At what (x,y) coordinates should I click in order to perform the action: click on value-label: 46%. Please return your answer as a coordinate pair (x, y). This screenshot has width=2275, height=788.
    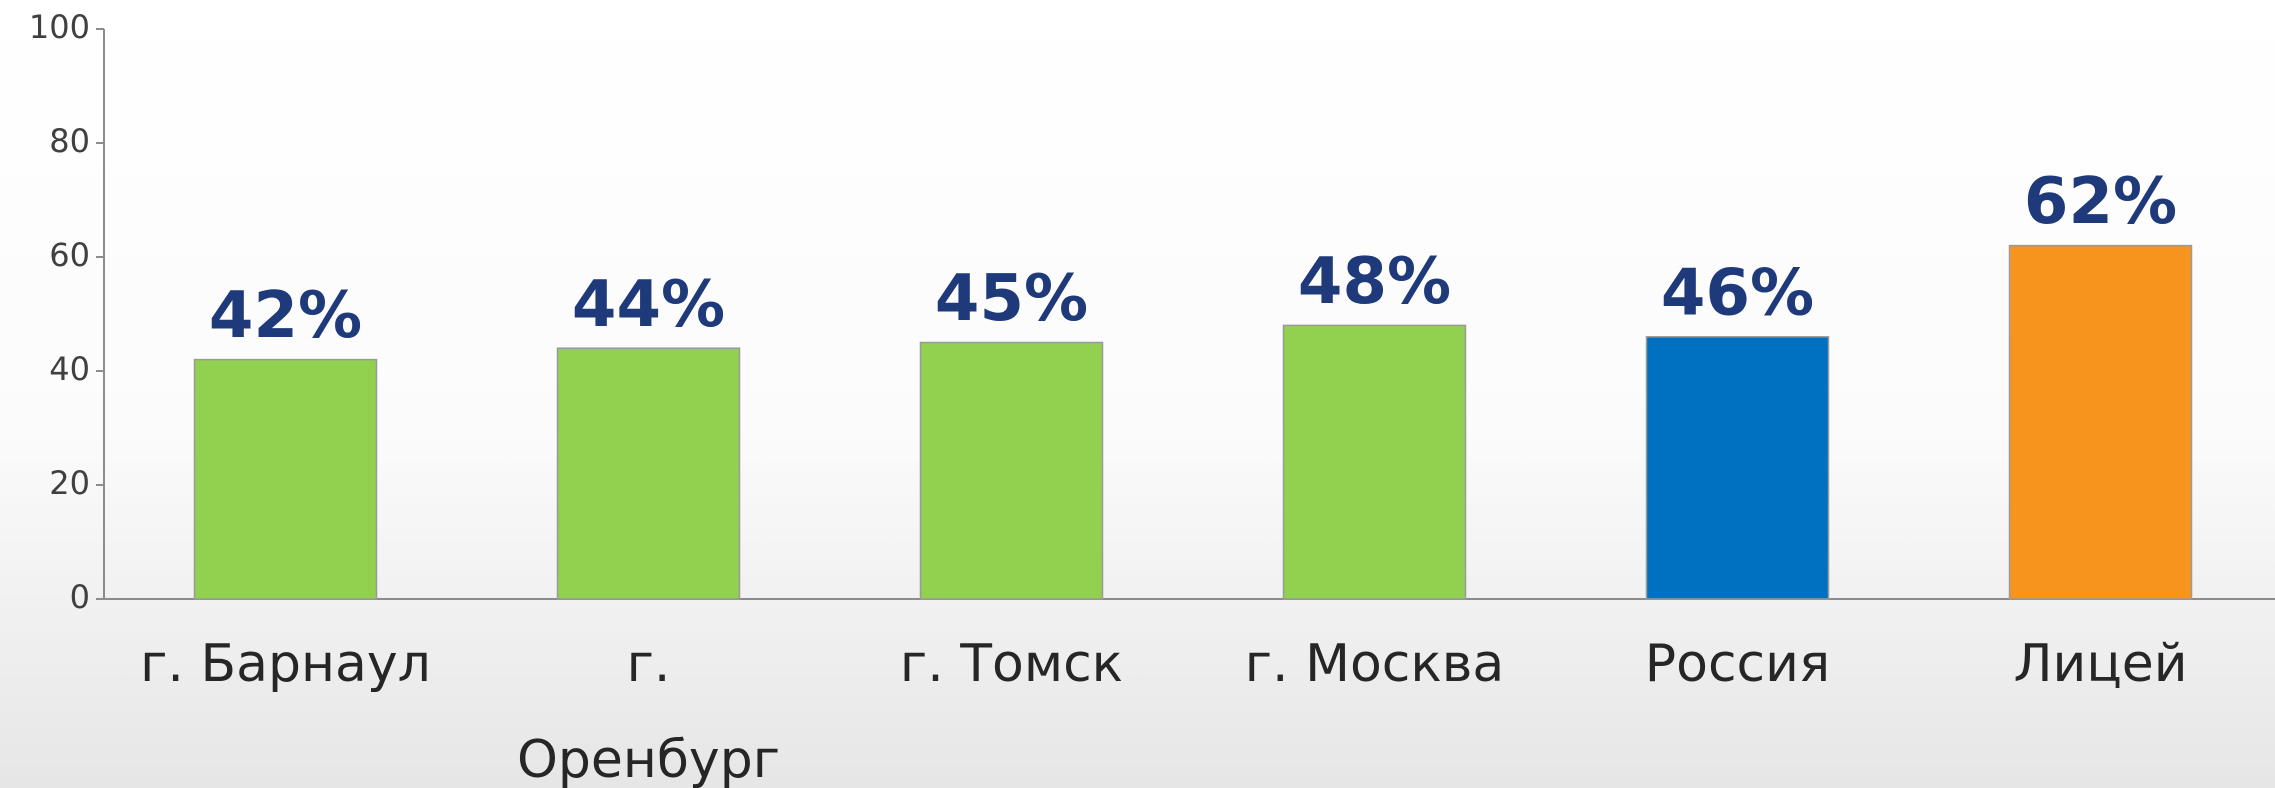
    Looking at the image, I should click on (1737, 293).